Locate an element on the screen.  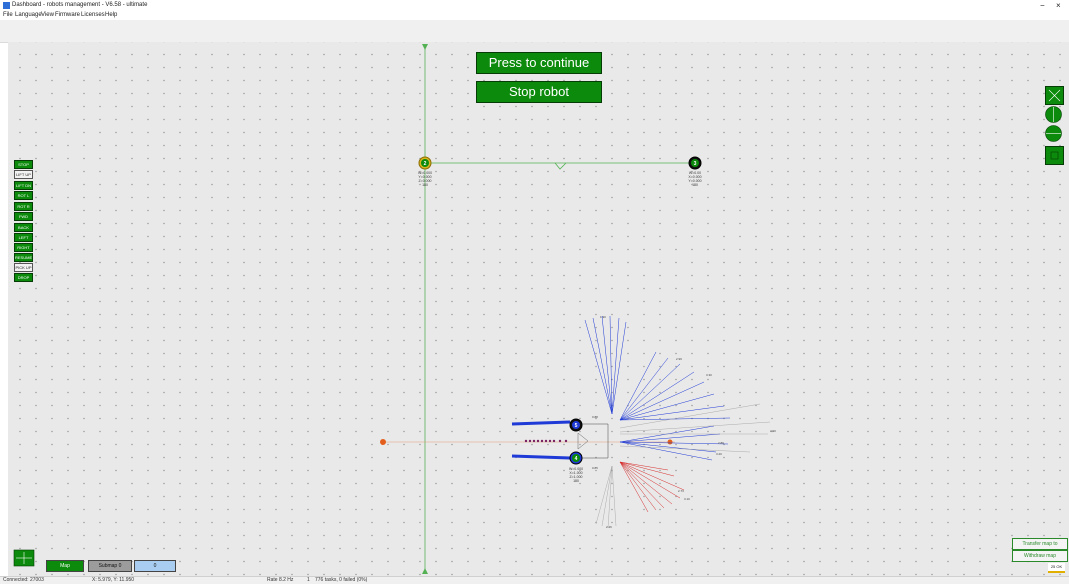
withdraw-map-button: Withdraw map is located at coordinates (1040, 556).